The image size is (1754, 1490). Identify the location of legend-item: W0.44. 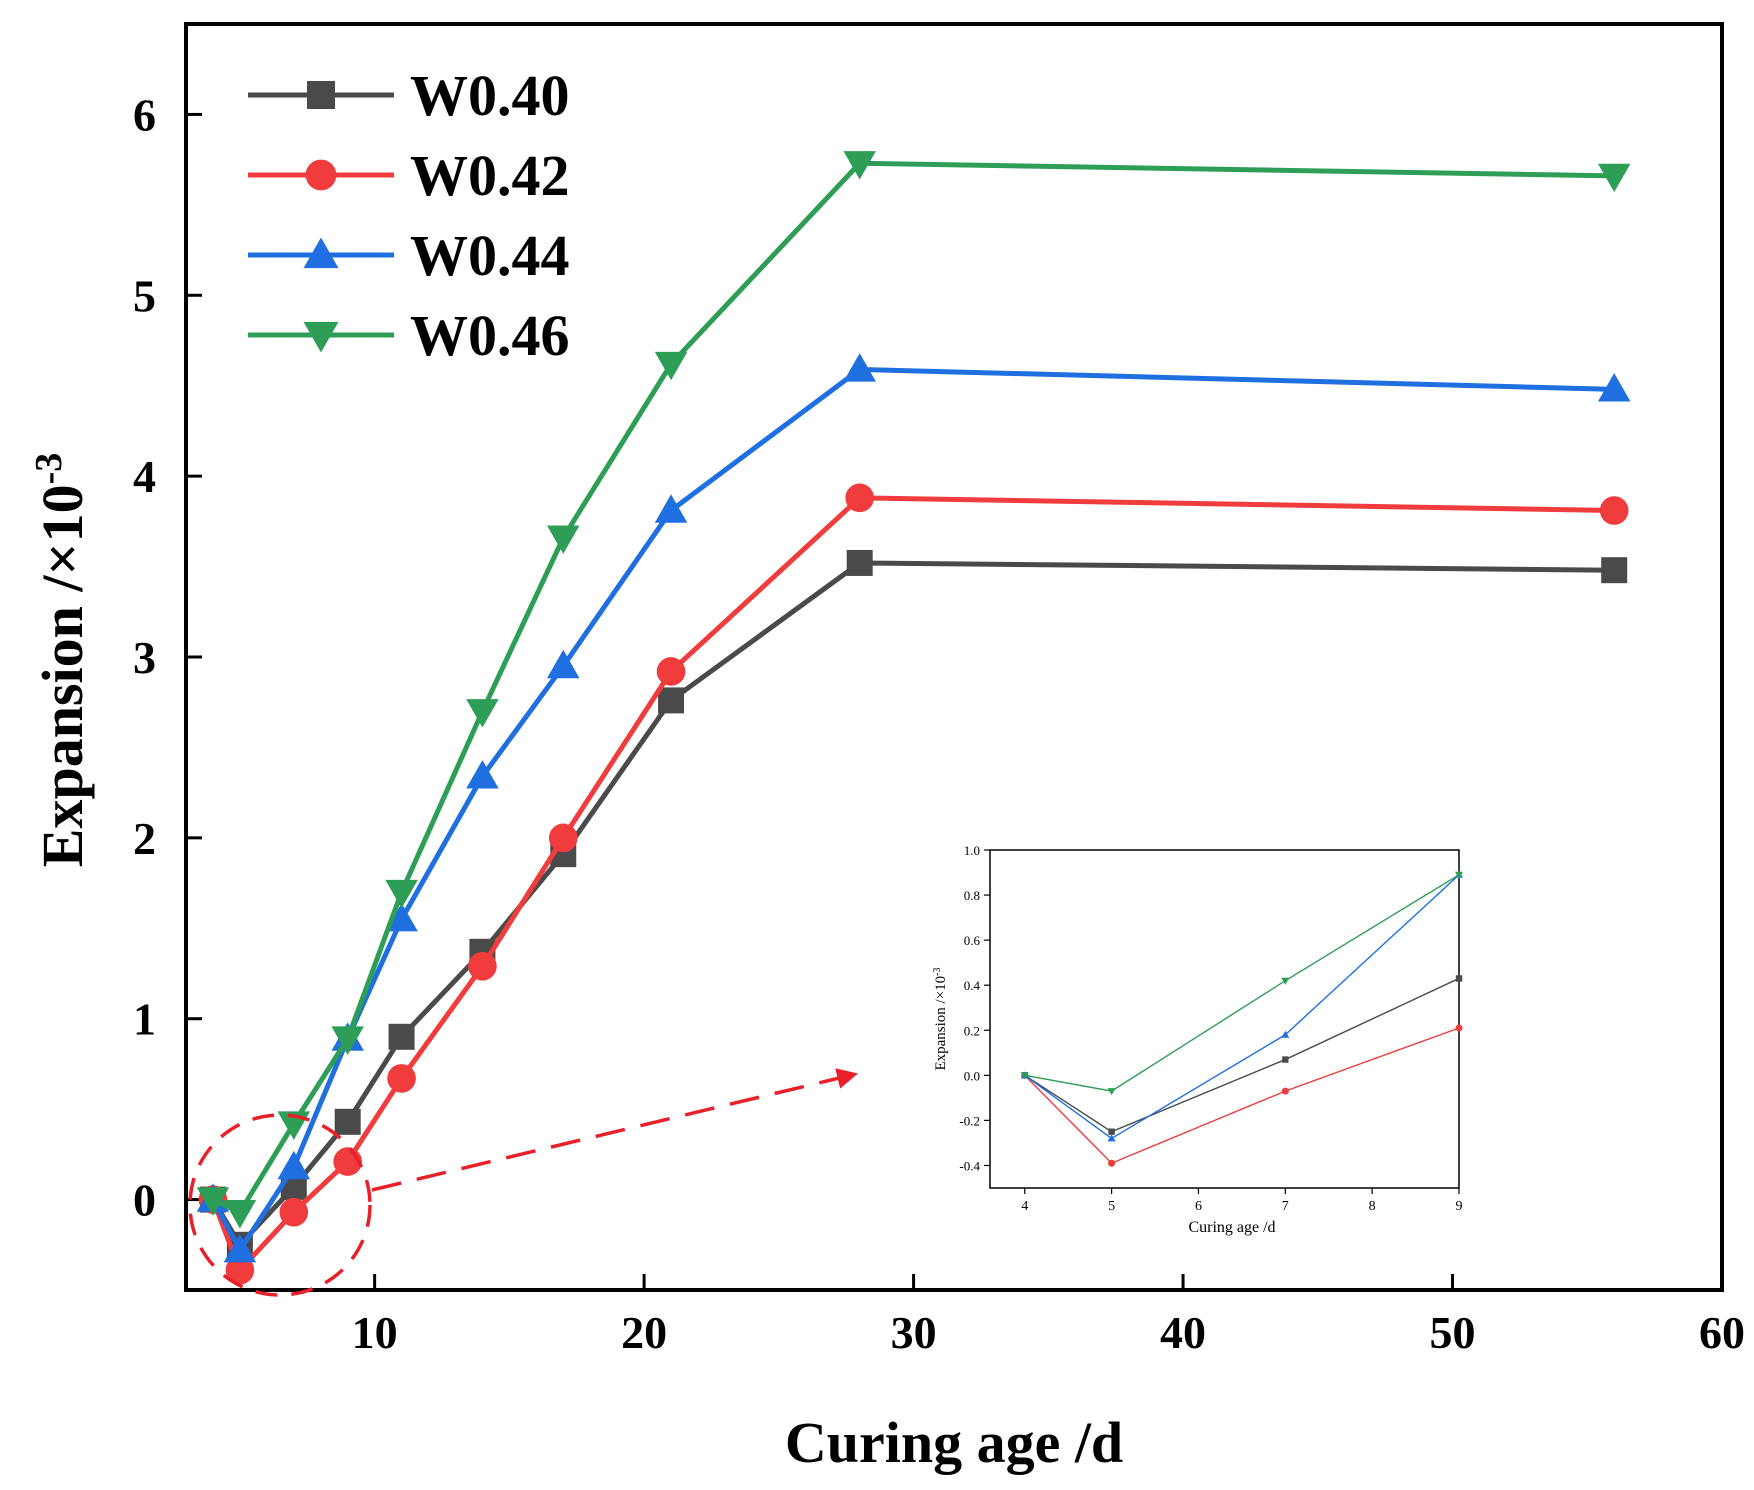
(409, 255).